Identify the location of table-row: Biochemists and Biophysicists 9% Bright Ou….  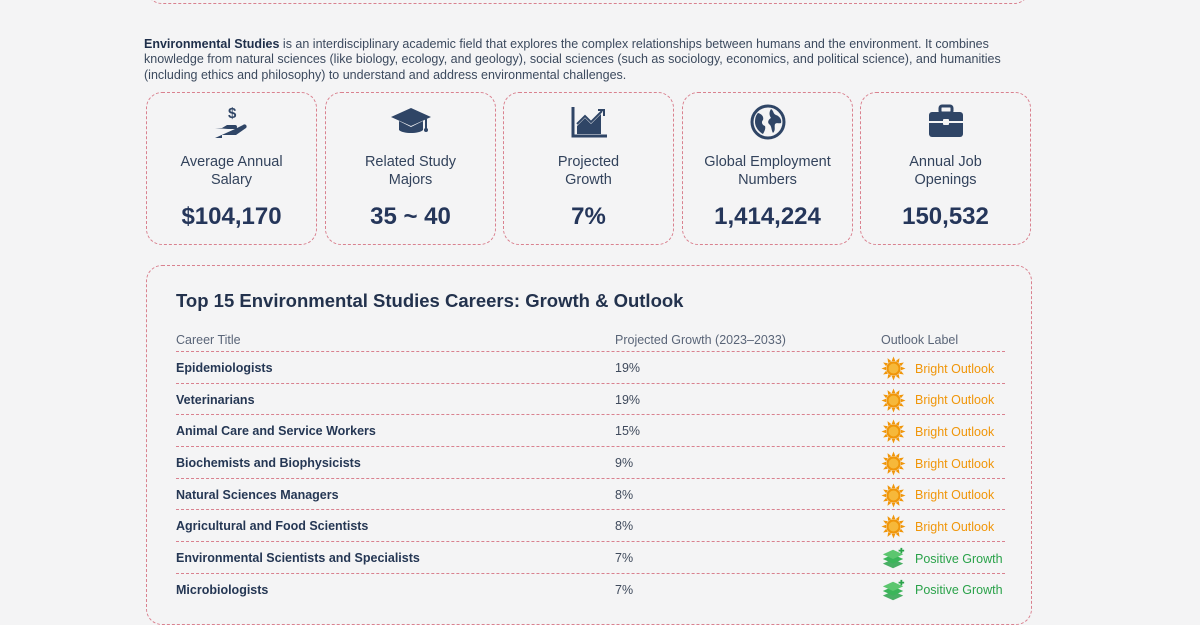
(590, 462).